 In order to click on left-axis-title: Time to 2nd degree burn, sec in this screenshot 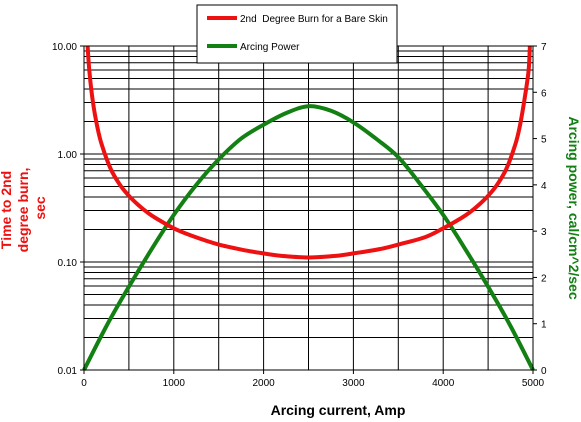, I will do `click(24, 208)`.